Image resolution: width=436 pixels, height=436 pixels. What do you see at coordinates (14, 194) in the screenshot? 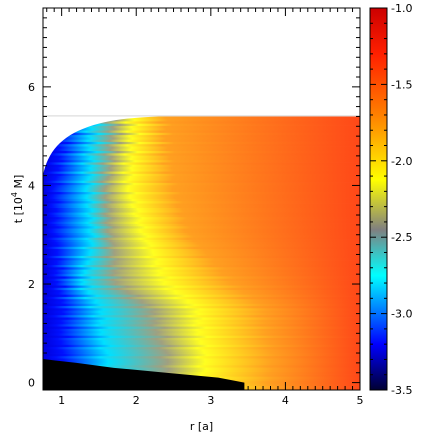
I see `y-axis-label-exponent: 4` at bounding box center [14, 194].